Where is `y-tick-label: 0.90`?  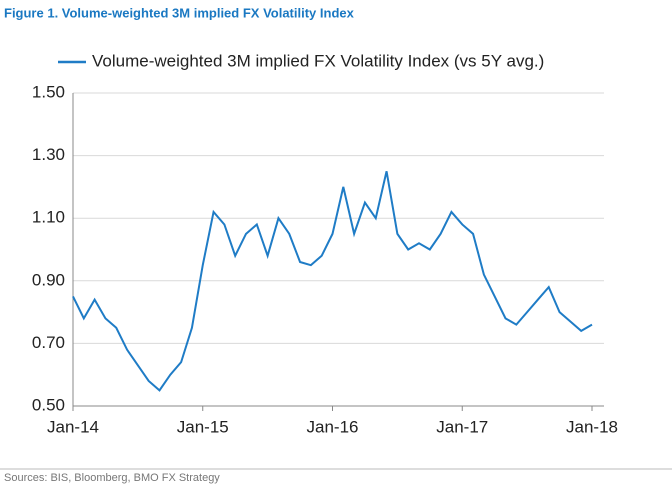 y-tick-label: 0.90 is located at coordinates (48, 279).